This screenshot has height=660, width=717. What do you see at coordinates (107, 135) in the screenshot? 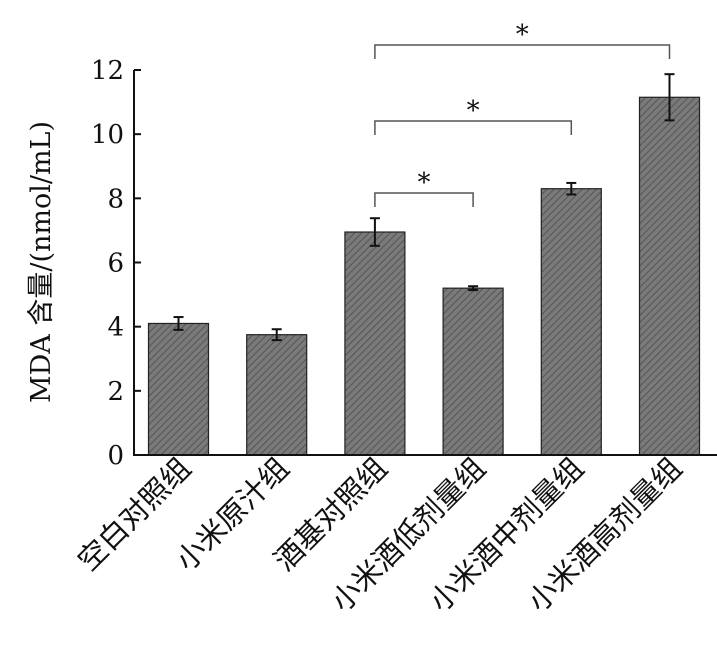
I see `y-tick-label: 10` at bounding box center [107, 135].